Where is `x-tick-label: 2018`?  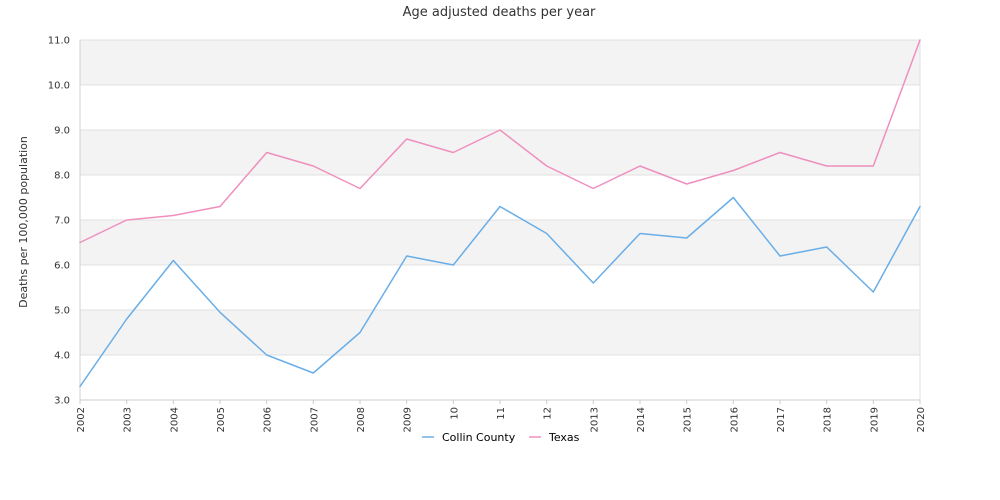 x-tick-label: 2018 is located at coordinates (828, 419).